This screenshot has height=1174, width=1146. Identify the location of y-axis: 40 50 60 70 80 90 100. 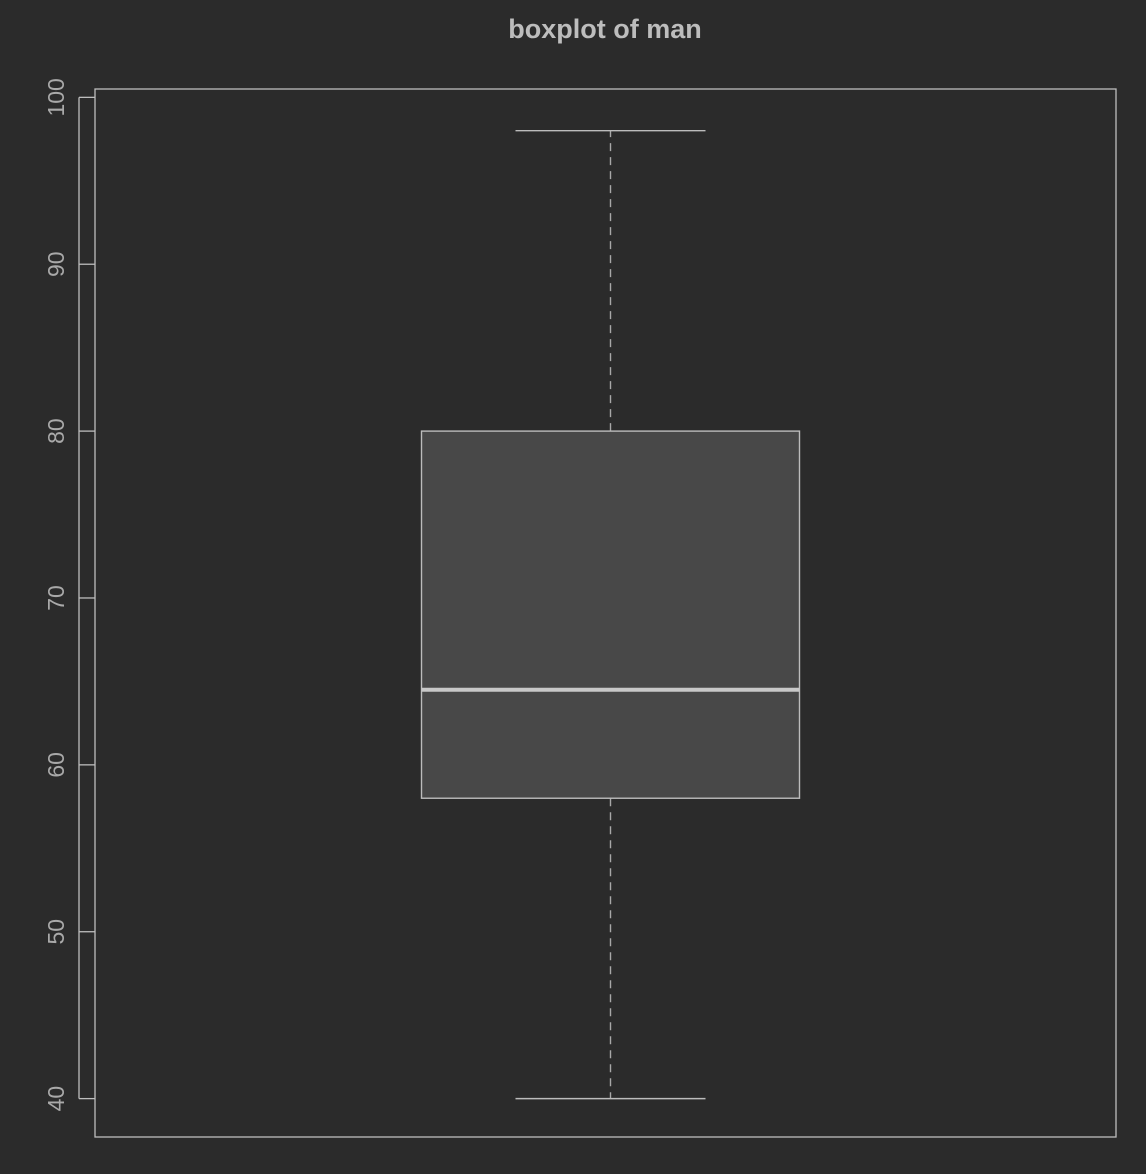
(69, 594).